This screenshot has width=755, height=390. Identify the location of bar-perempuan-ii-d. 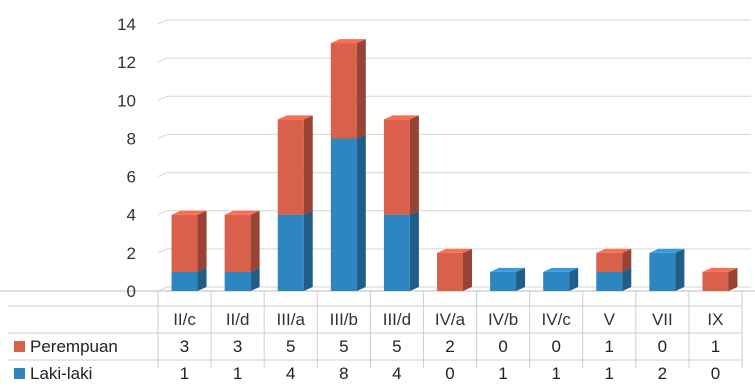
(242, 241).